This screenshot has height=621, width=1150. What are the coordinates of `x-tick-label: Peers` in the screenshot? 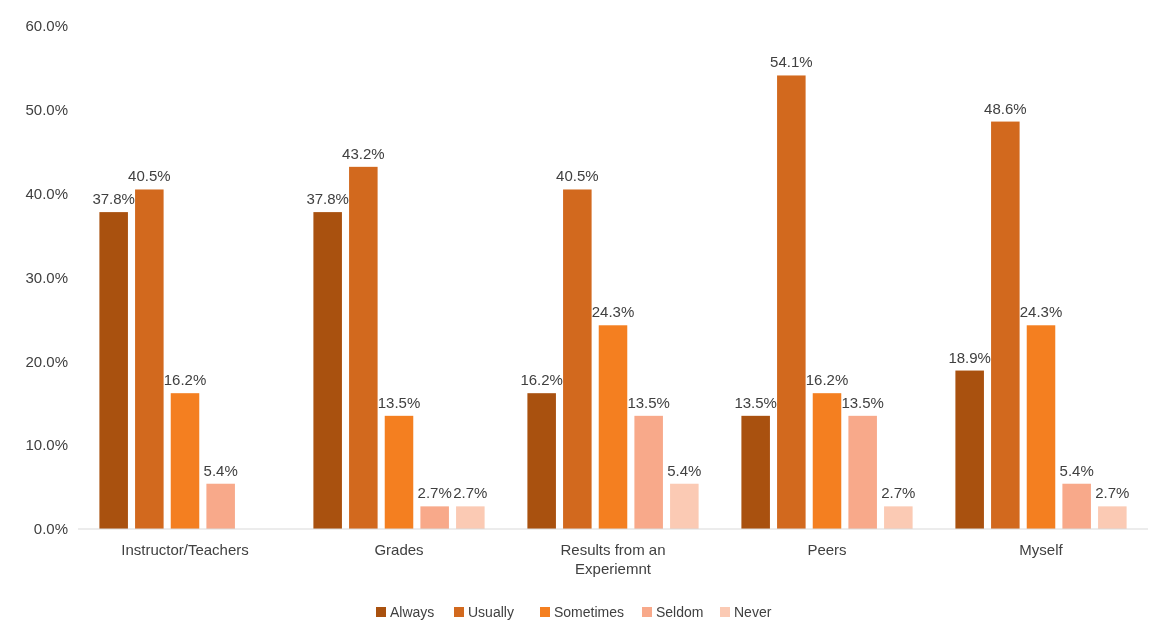 It's located at (827, 549).